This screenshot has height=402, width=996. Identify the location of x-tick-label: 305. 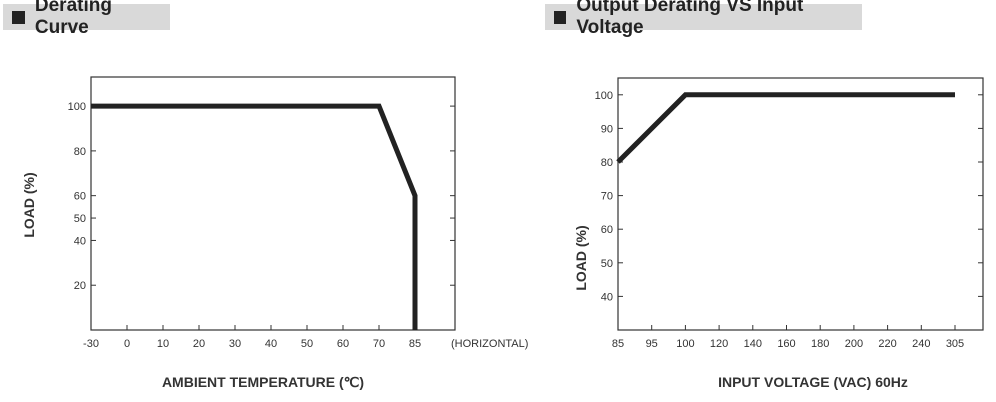
(955, 344).